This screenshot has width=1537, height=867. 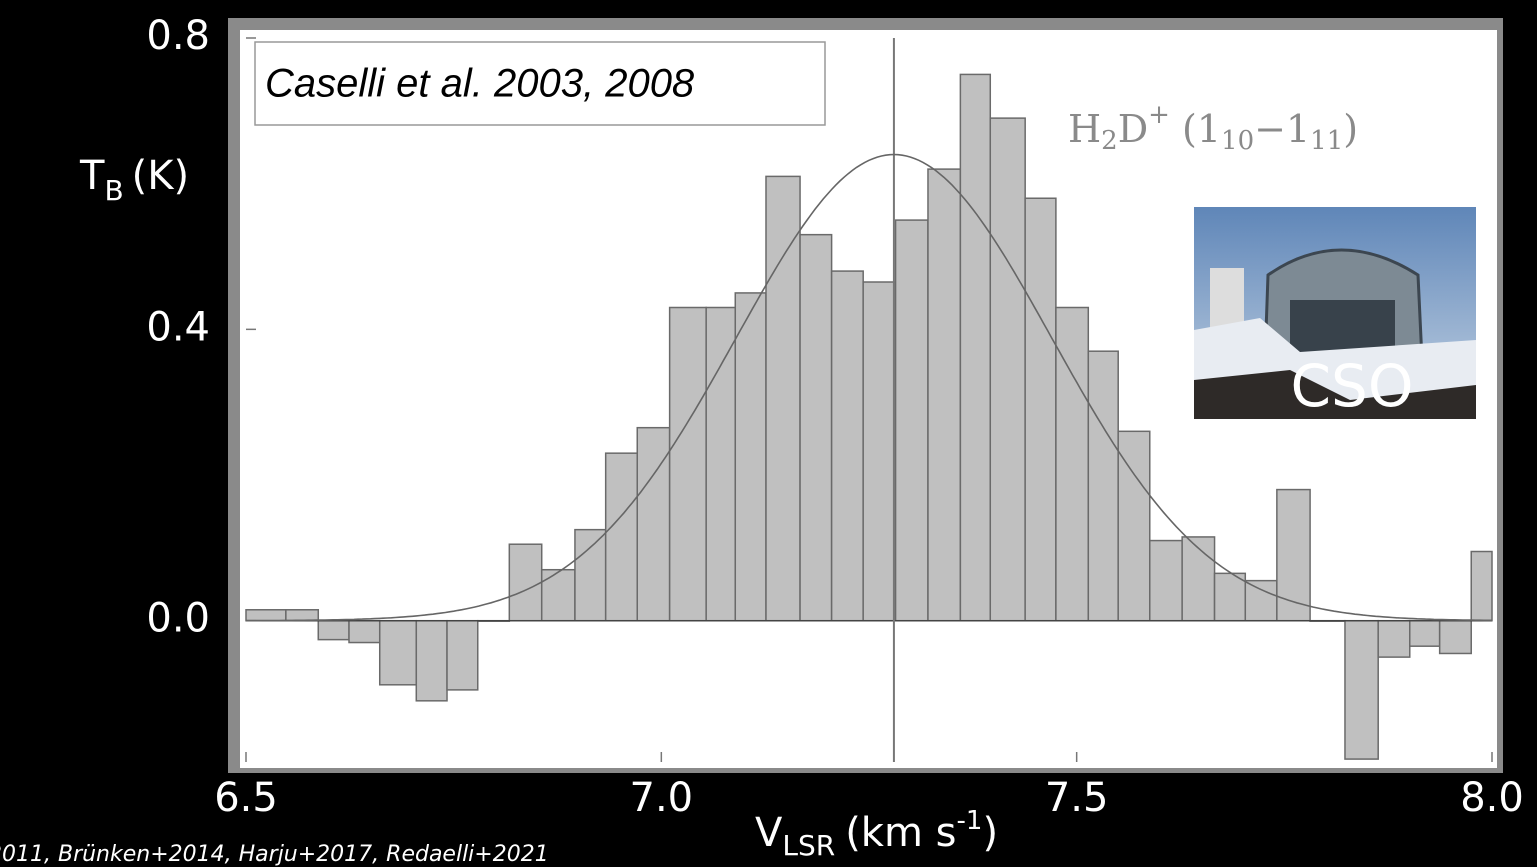 I want to click on x-label-close: ), so click(x=990, y=833).